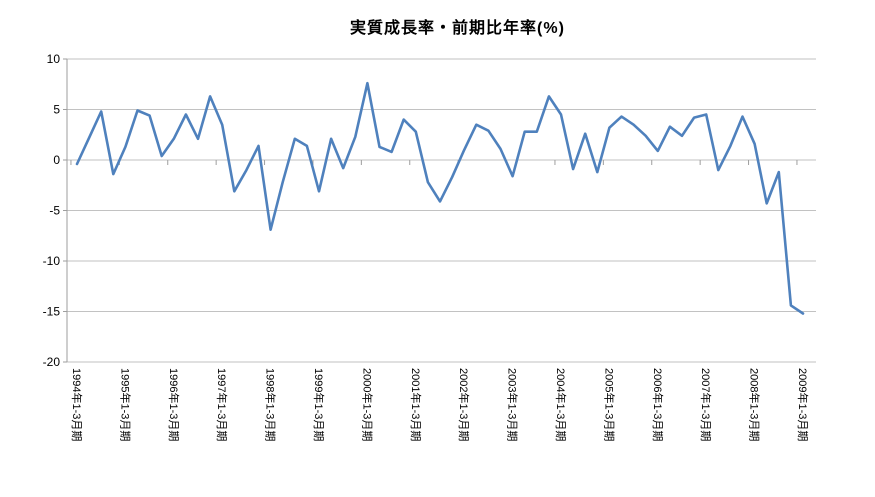  I want to click on x-tick-label: 1994年1-3月期, so click(77, 404).